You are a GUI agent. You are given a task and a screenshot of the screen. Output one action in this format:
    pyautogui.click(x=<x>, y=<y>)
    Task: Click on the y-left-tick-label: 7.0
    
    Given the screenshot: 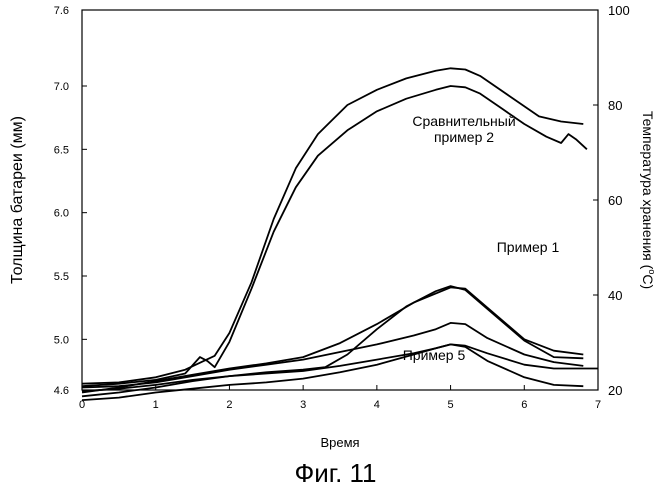 What is the action you would take?
    pyautogui.click(x=61, y=87)
    